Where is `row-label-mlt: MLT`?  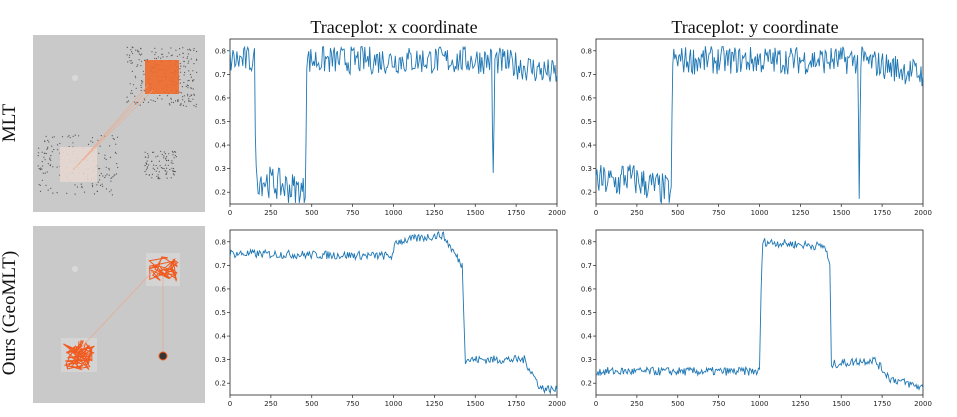
row-label-mlt: MLT is located at coordinates (10, 123).